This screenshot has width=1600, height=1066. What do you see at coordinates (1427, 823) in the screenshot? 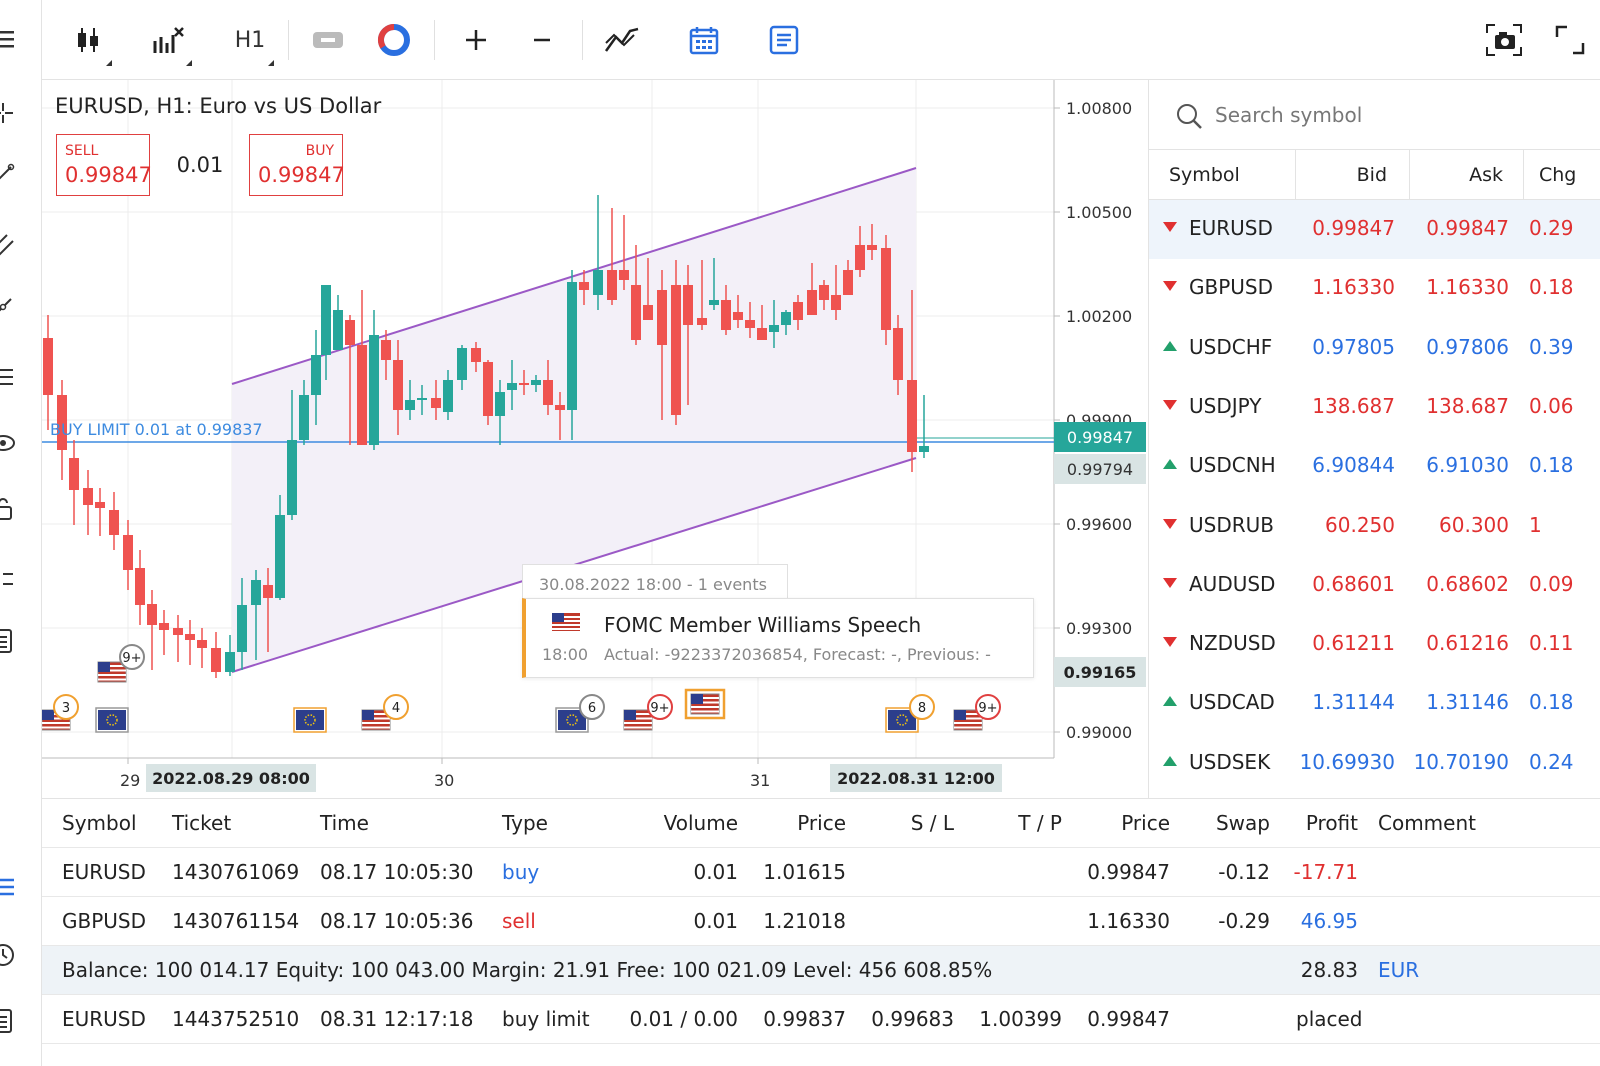
I see `col-comment: Comment` at bounding box center [1427, 823].